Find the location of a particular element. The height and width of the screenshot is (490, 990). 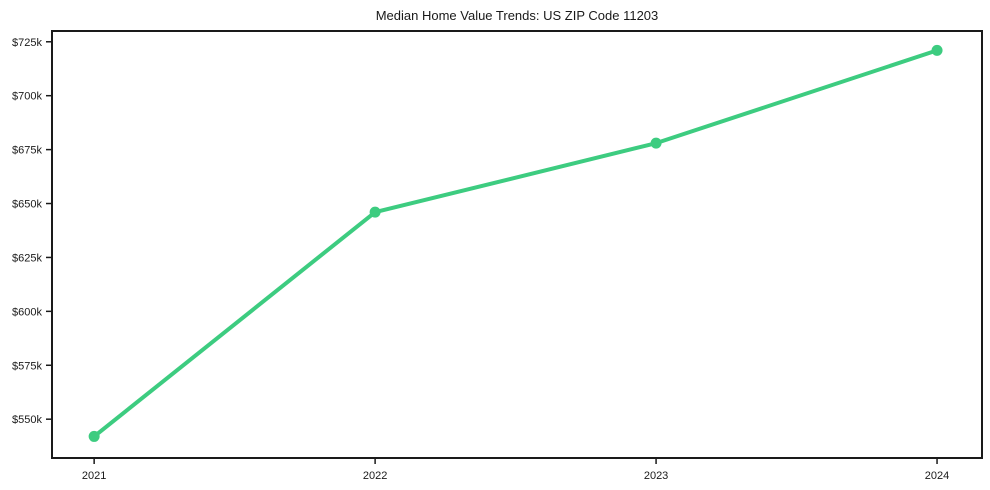

x-tick-label: 2022 is located at coordinates (375, 476).